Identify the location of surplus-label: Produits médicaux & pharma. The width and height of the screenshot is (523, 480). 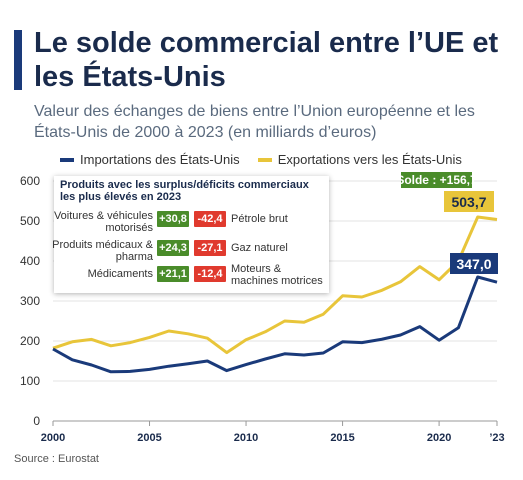
(102, 251).